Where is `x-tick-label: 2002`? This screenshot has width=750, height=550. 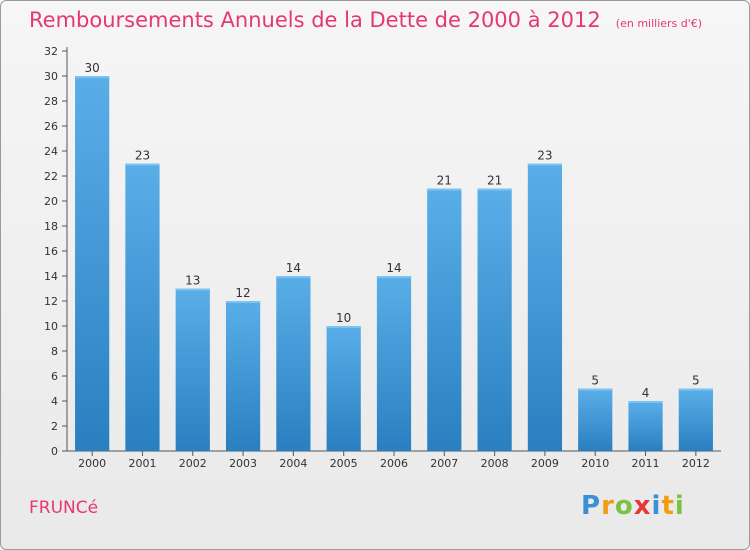 x-tick-label: 2002 is located at coordinates (193, 463).